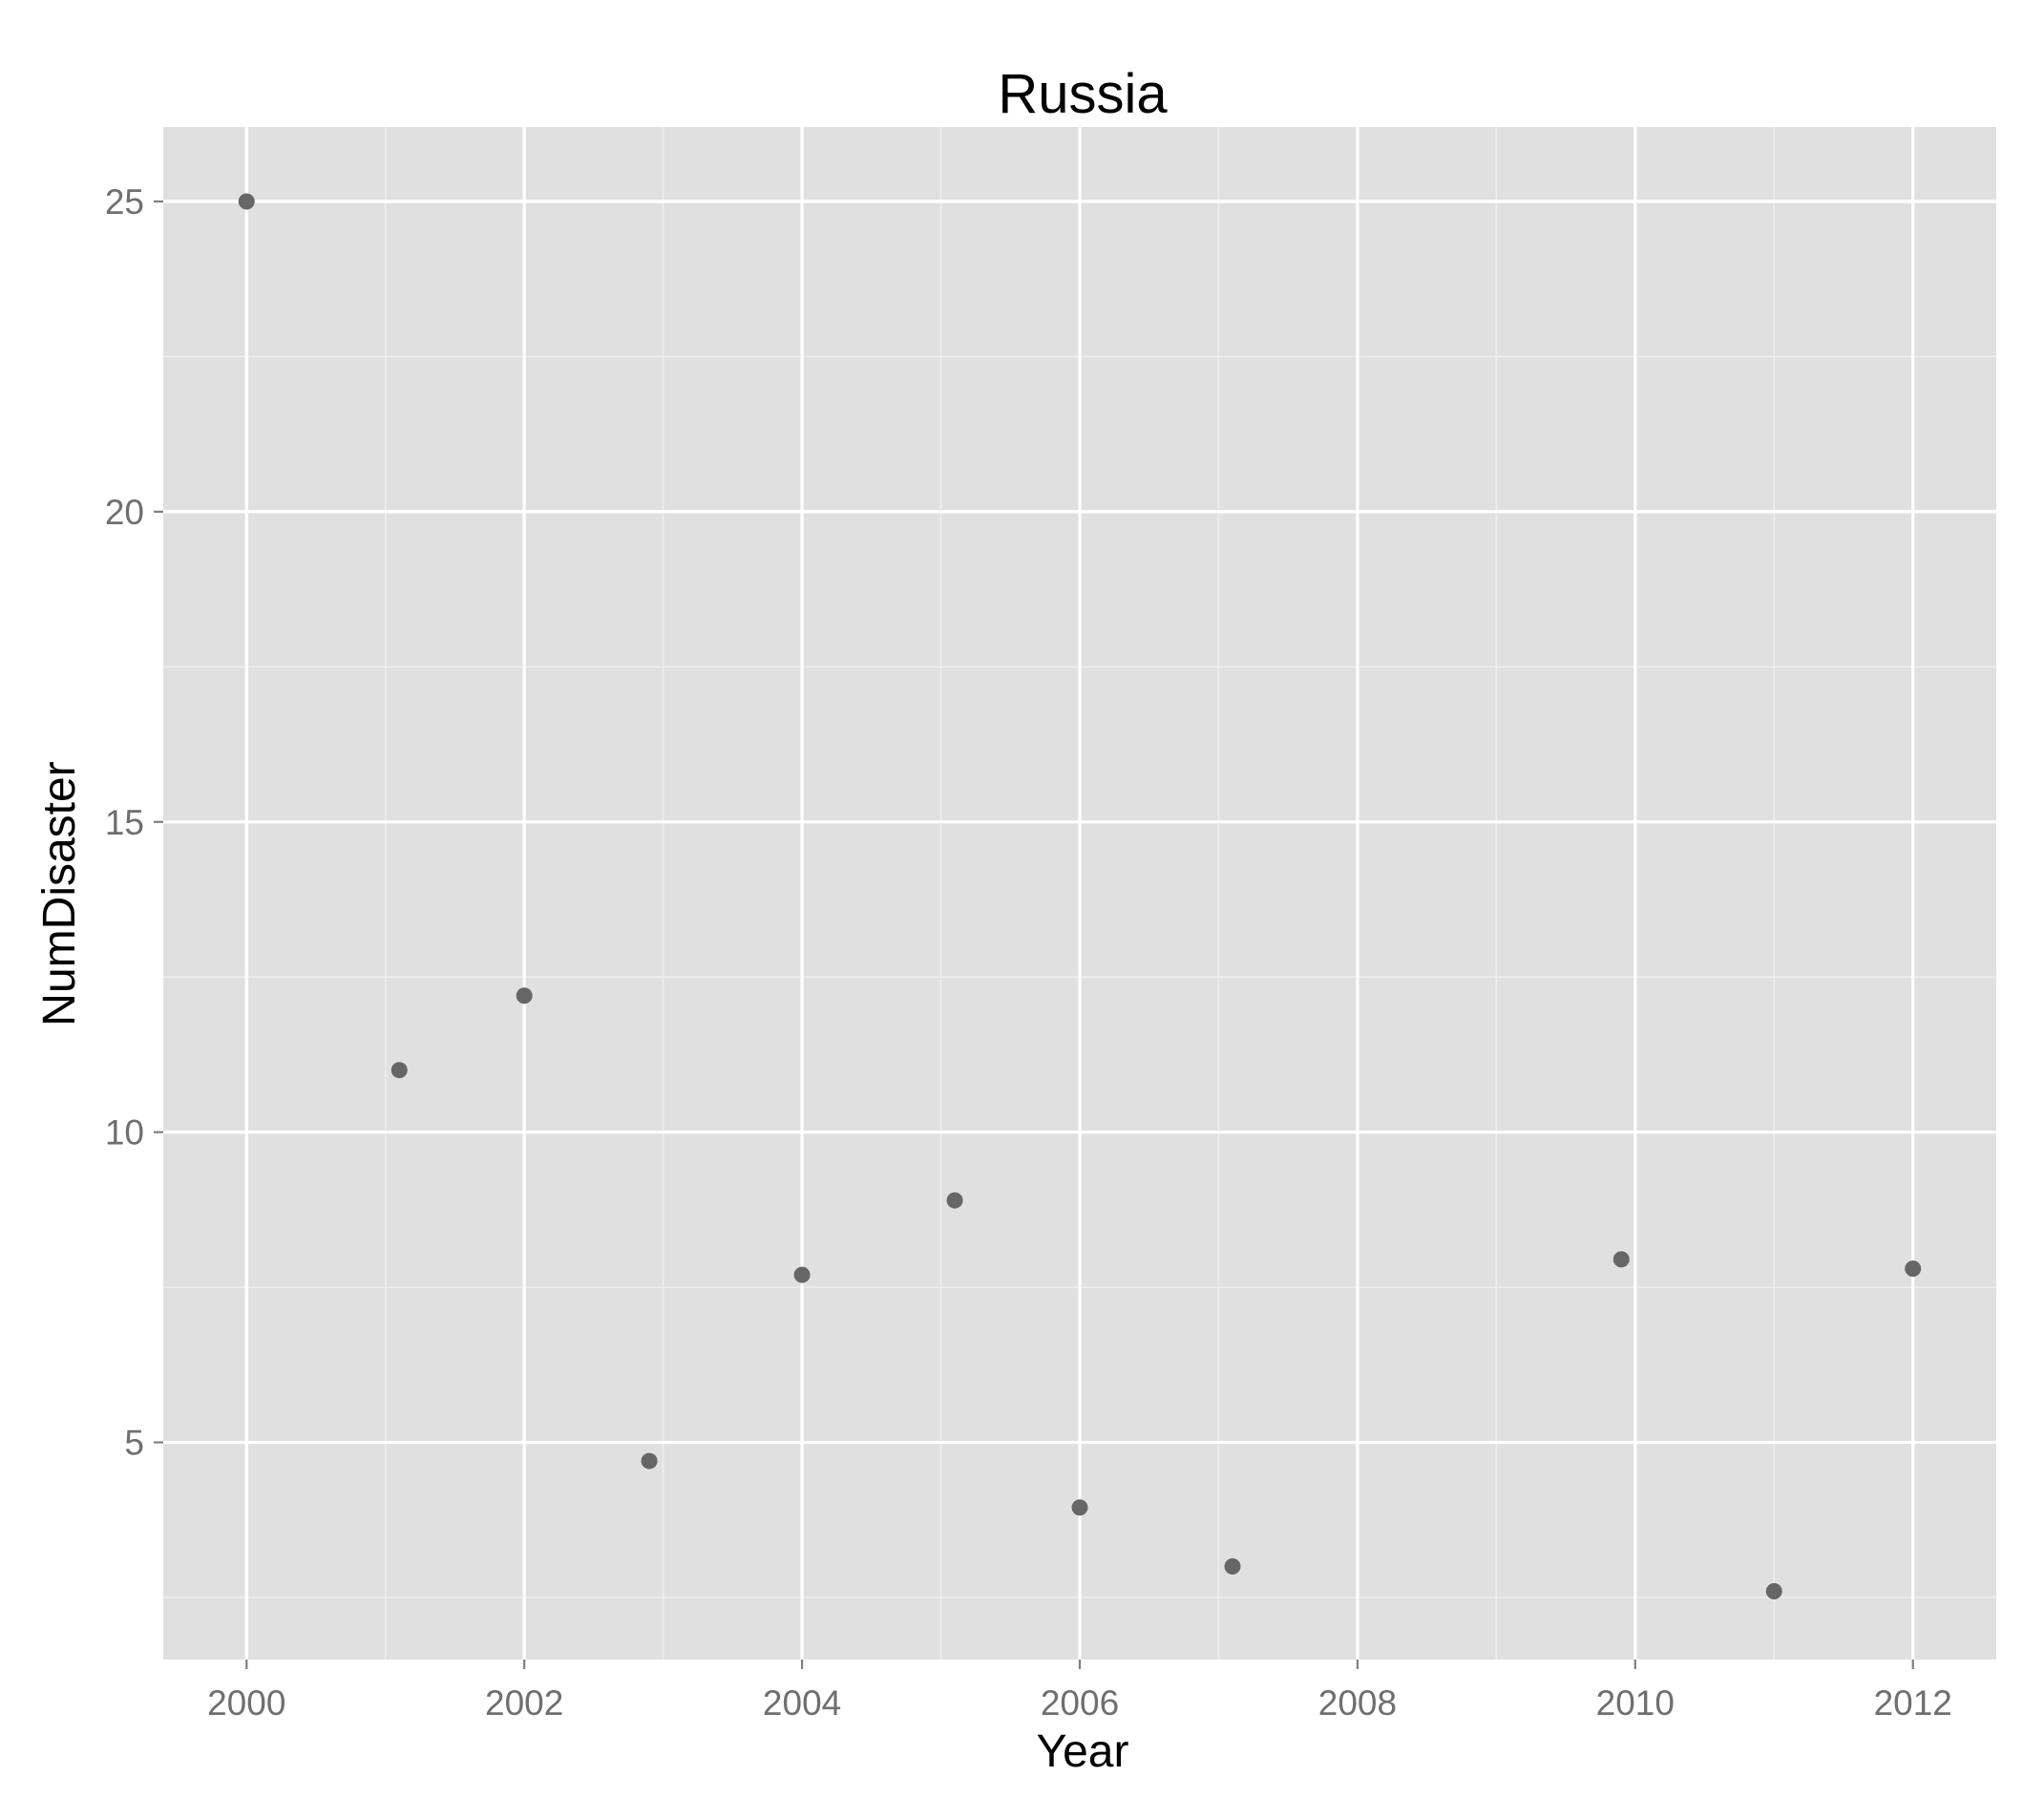  What do you see at coordinates (1357, 1703) in the screenshot?
I see `x-tick-label: 2008` at bounding box center [1357, 1703].